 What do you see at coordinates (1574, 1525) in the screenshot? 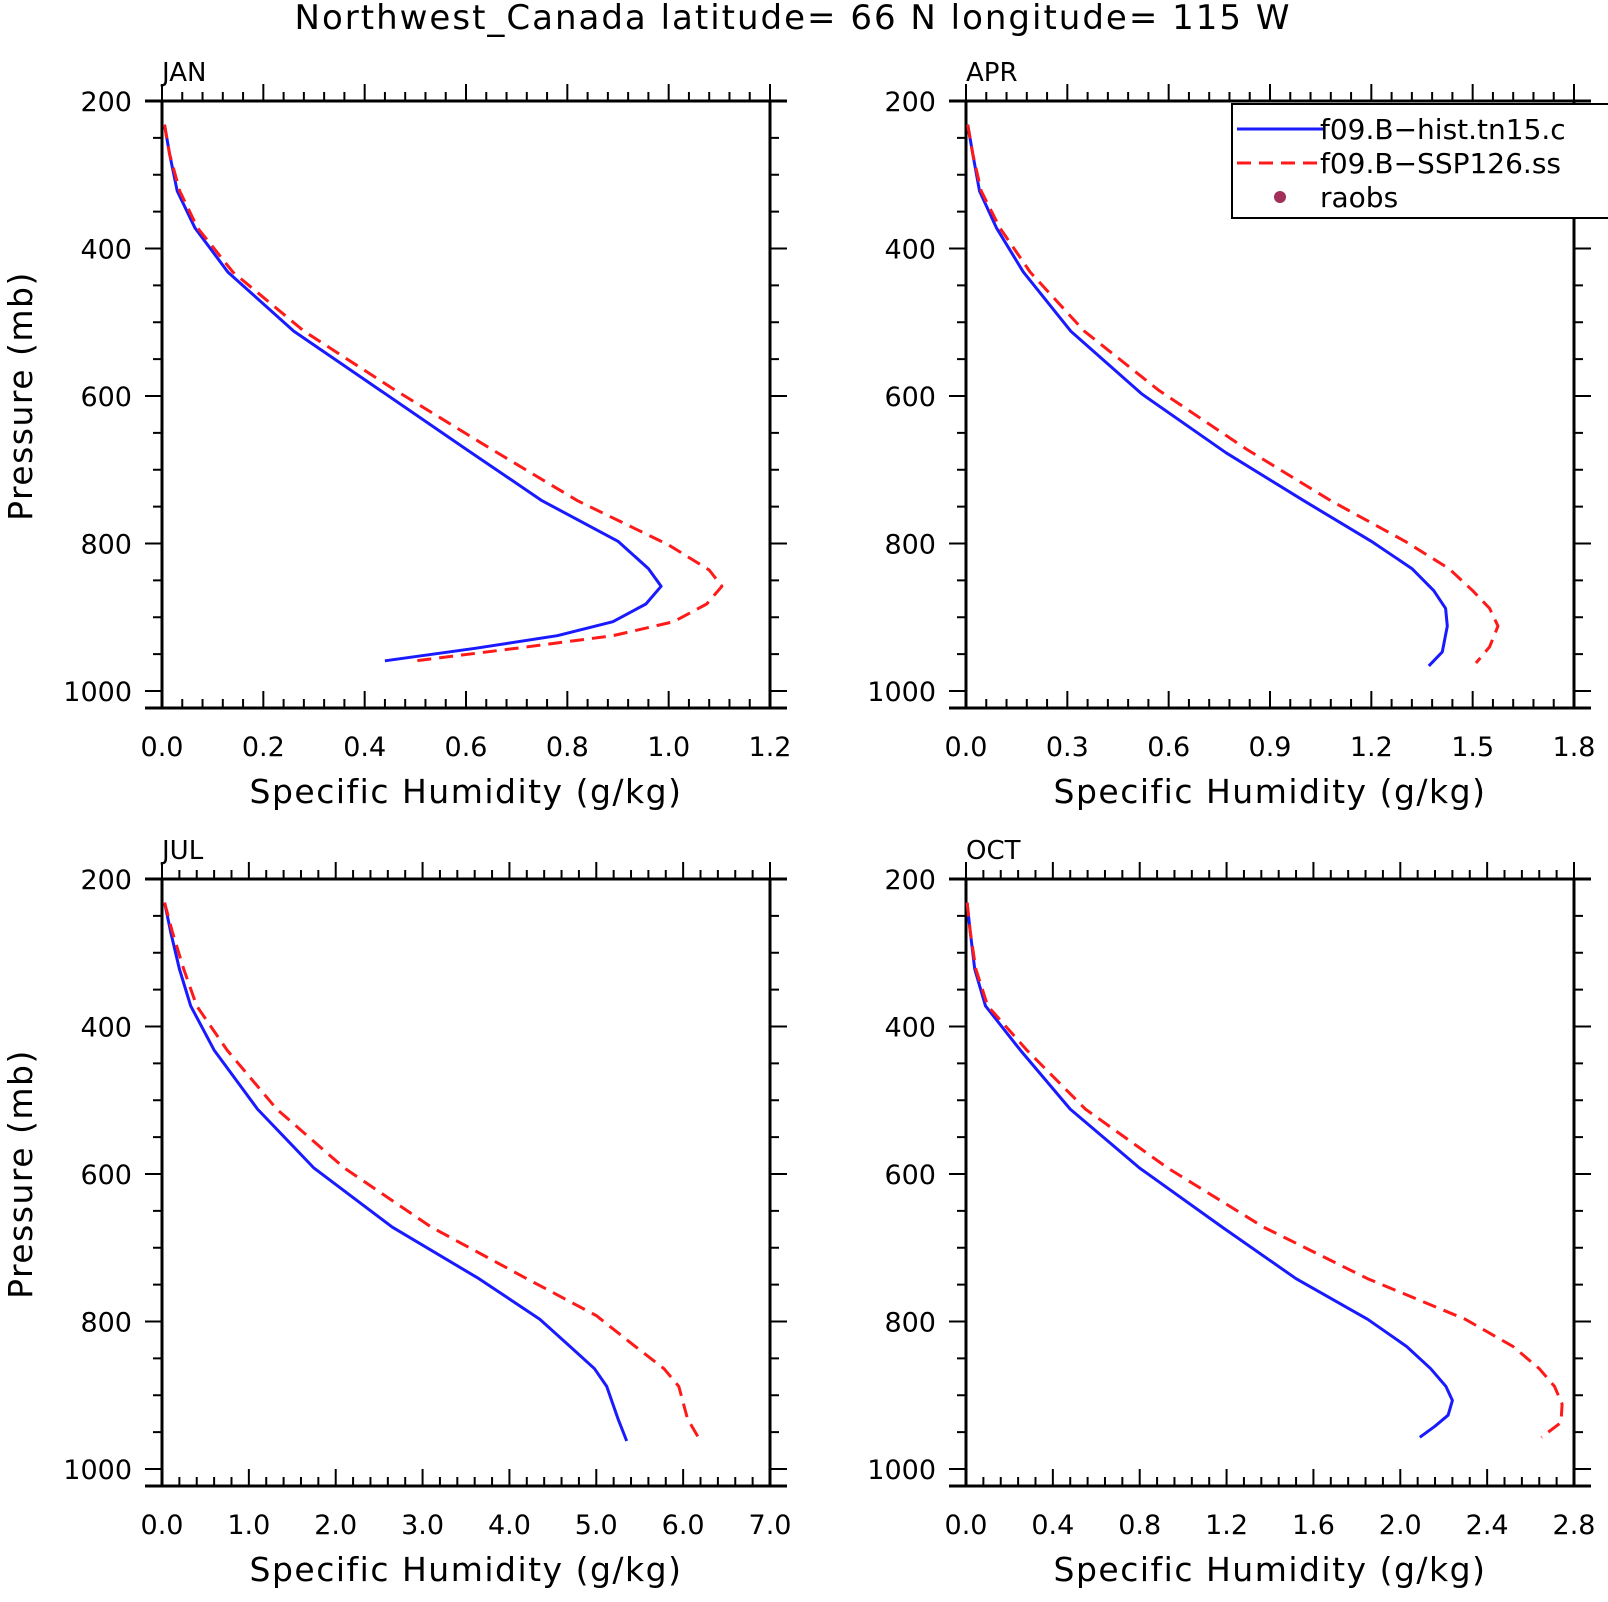
I see `x-tick-label: 2.8` at bounding box center [1574, 1525].